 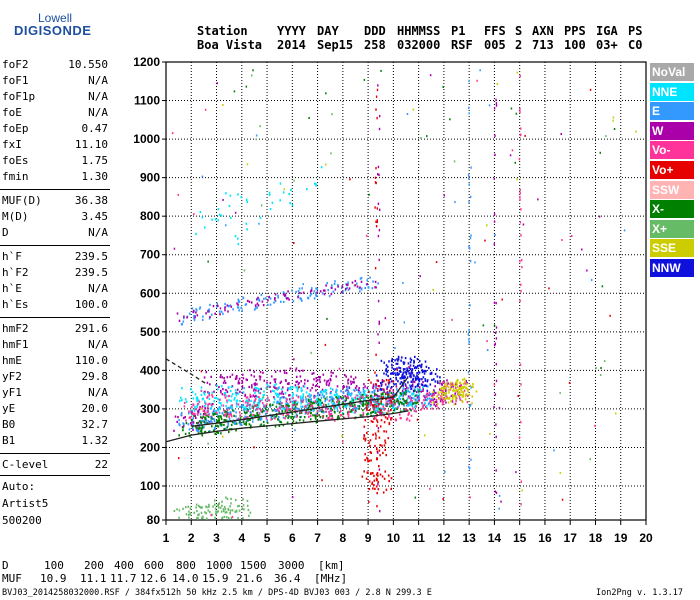 I want to click on logo-lowell: Lowell, so click(x=55, y=18).